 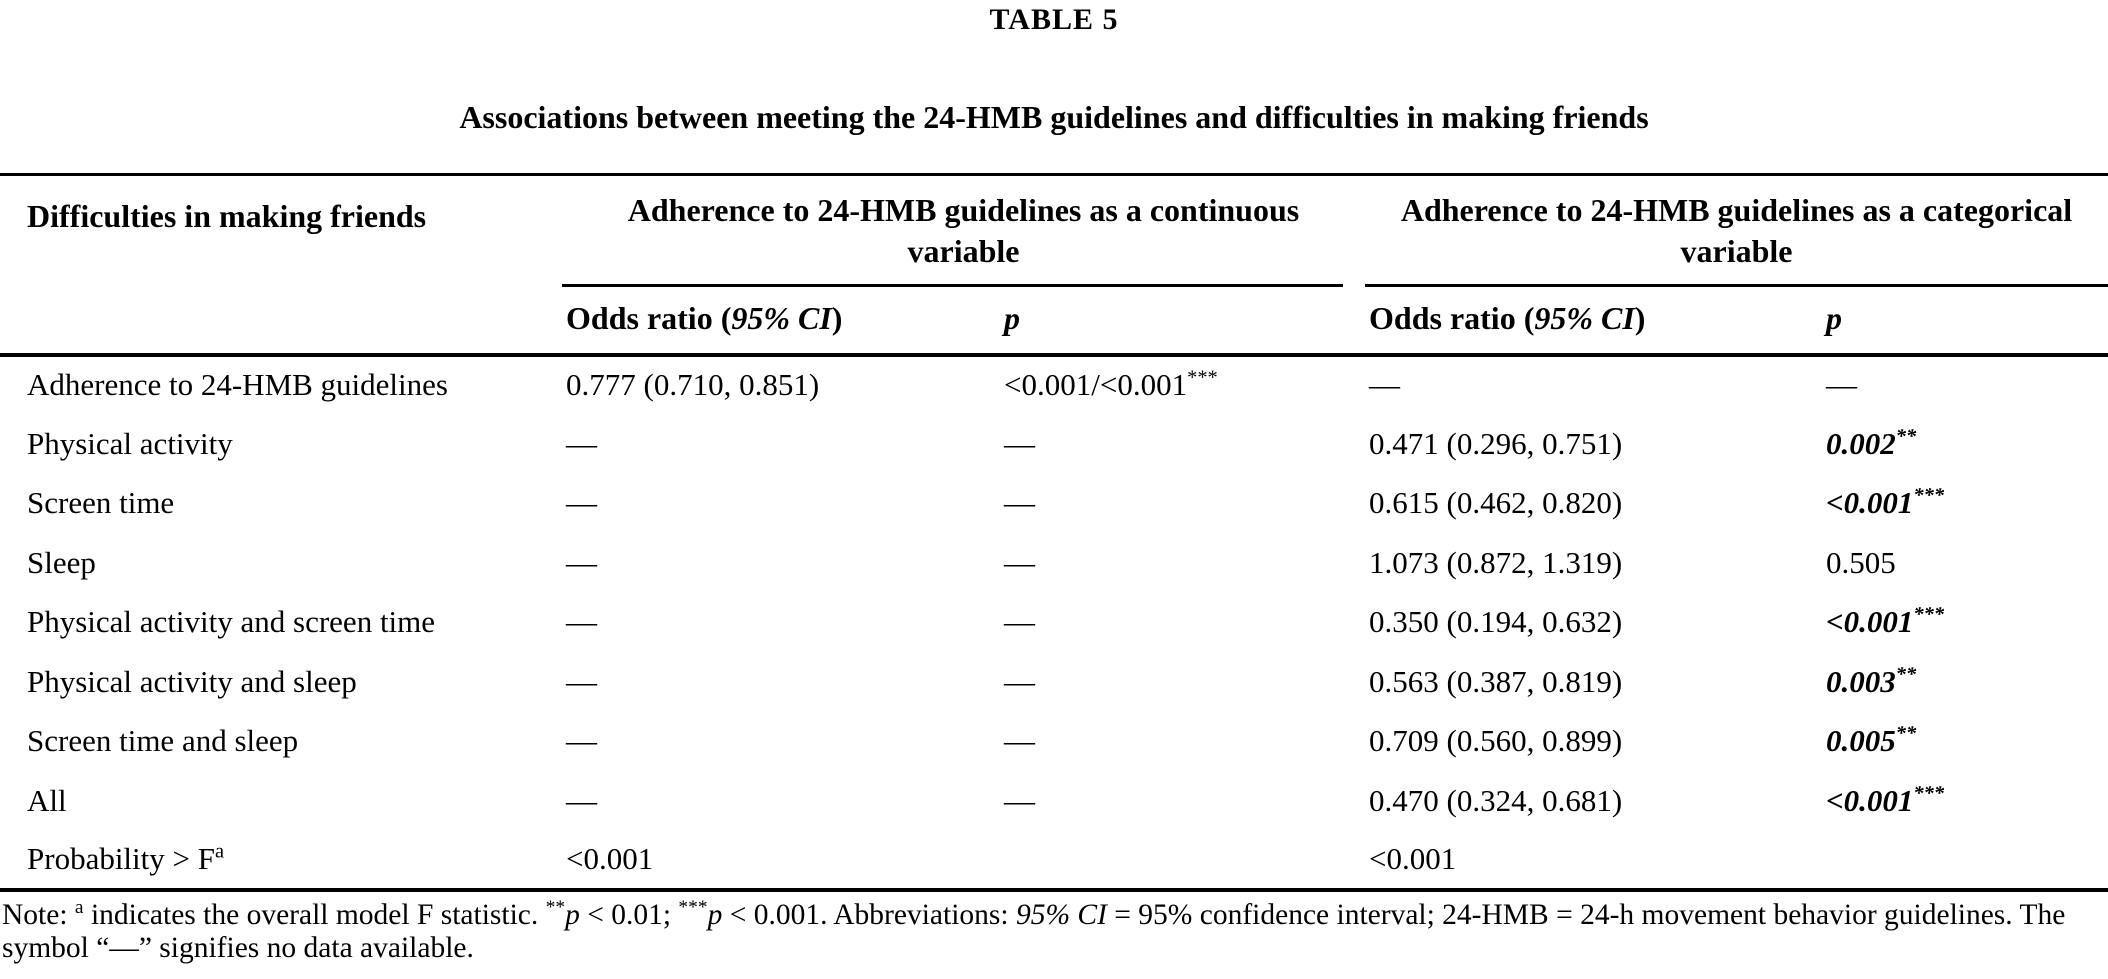 What do you see at coordinates (281, 682) in the screenshot?
I see `row-label: Physical activity and sleep` at bounding box center [281, 682].